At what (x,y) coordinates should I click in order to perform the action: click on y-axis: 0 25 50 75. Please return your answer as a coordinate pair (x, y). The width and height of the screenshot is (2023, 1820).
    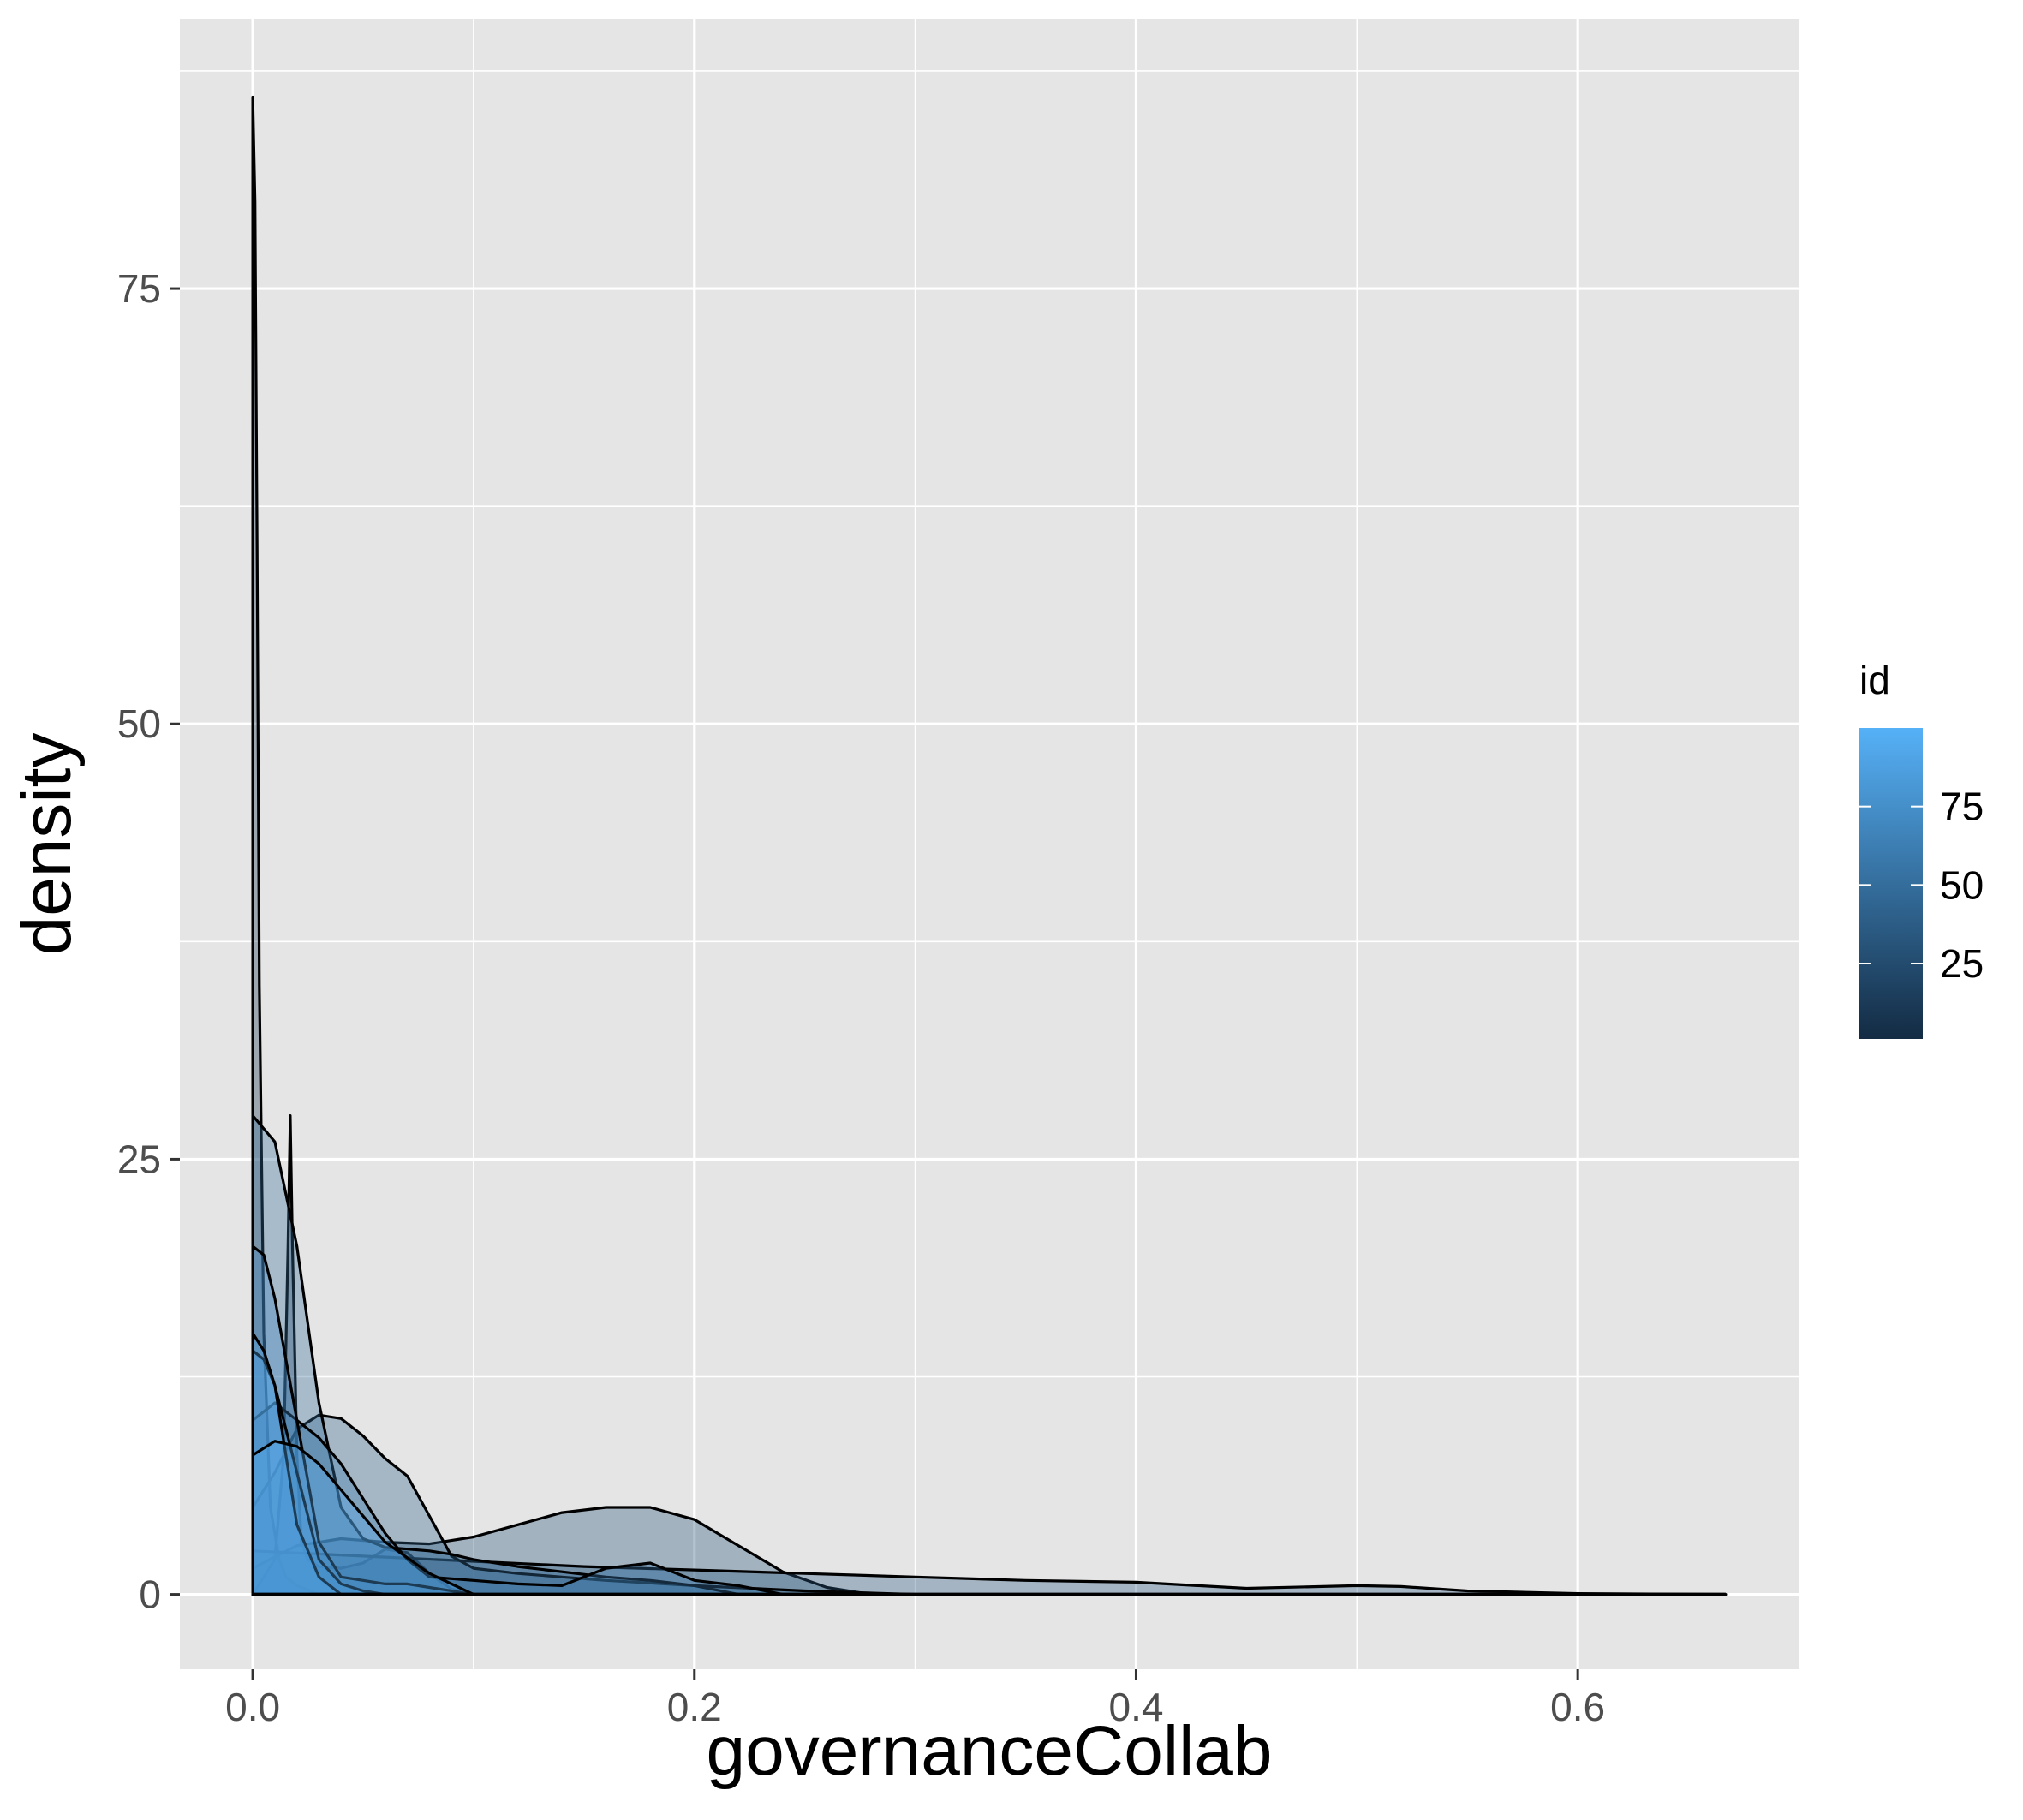
    Looking at the image, I should click on (148, 941).